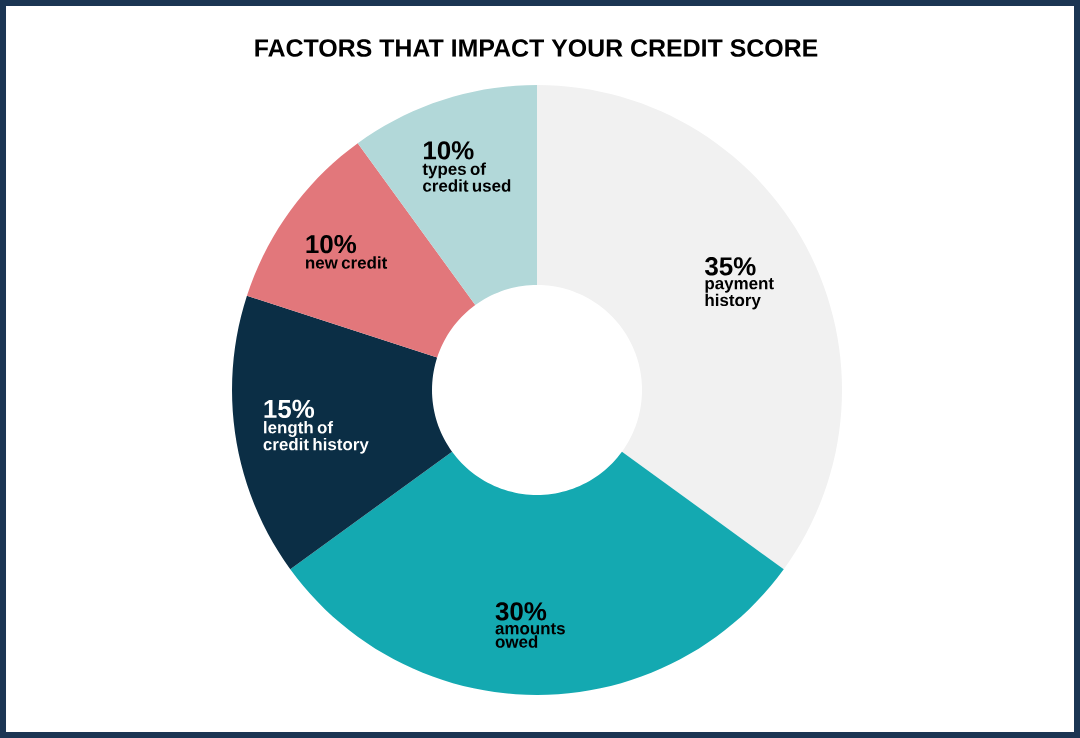  What do you see at coordinates (347, 262) in the screenshot?
I see `slice-label: new credit` at bounding box center [347, 262].